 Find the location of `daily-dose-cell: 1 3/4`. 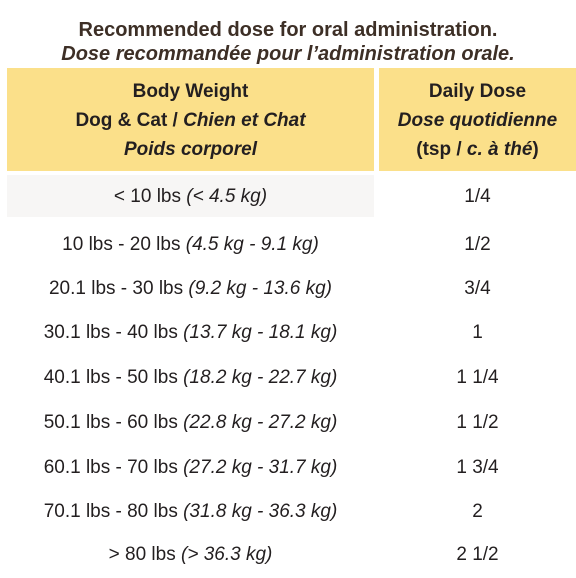

daily-dose-cell: 1 3/4 is located at coordinates (477, 467).